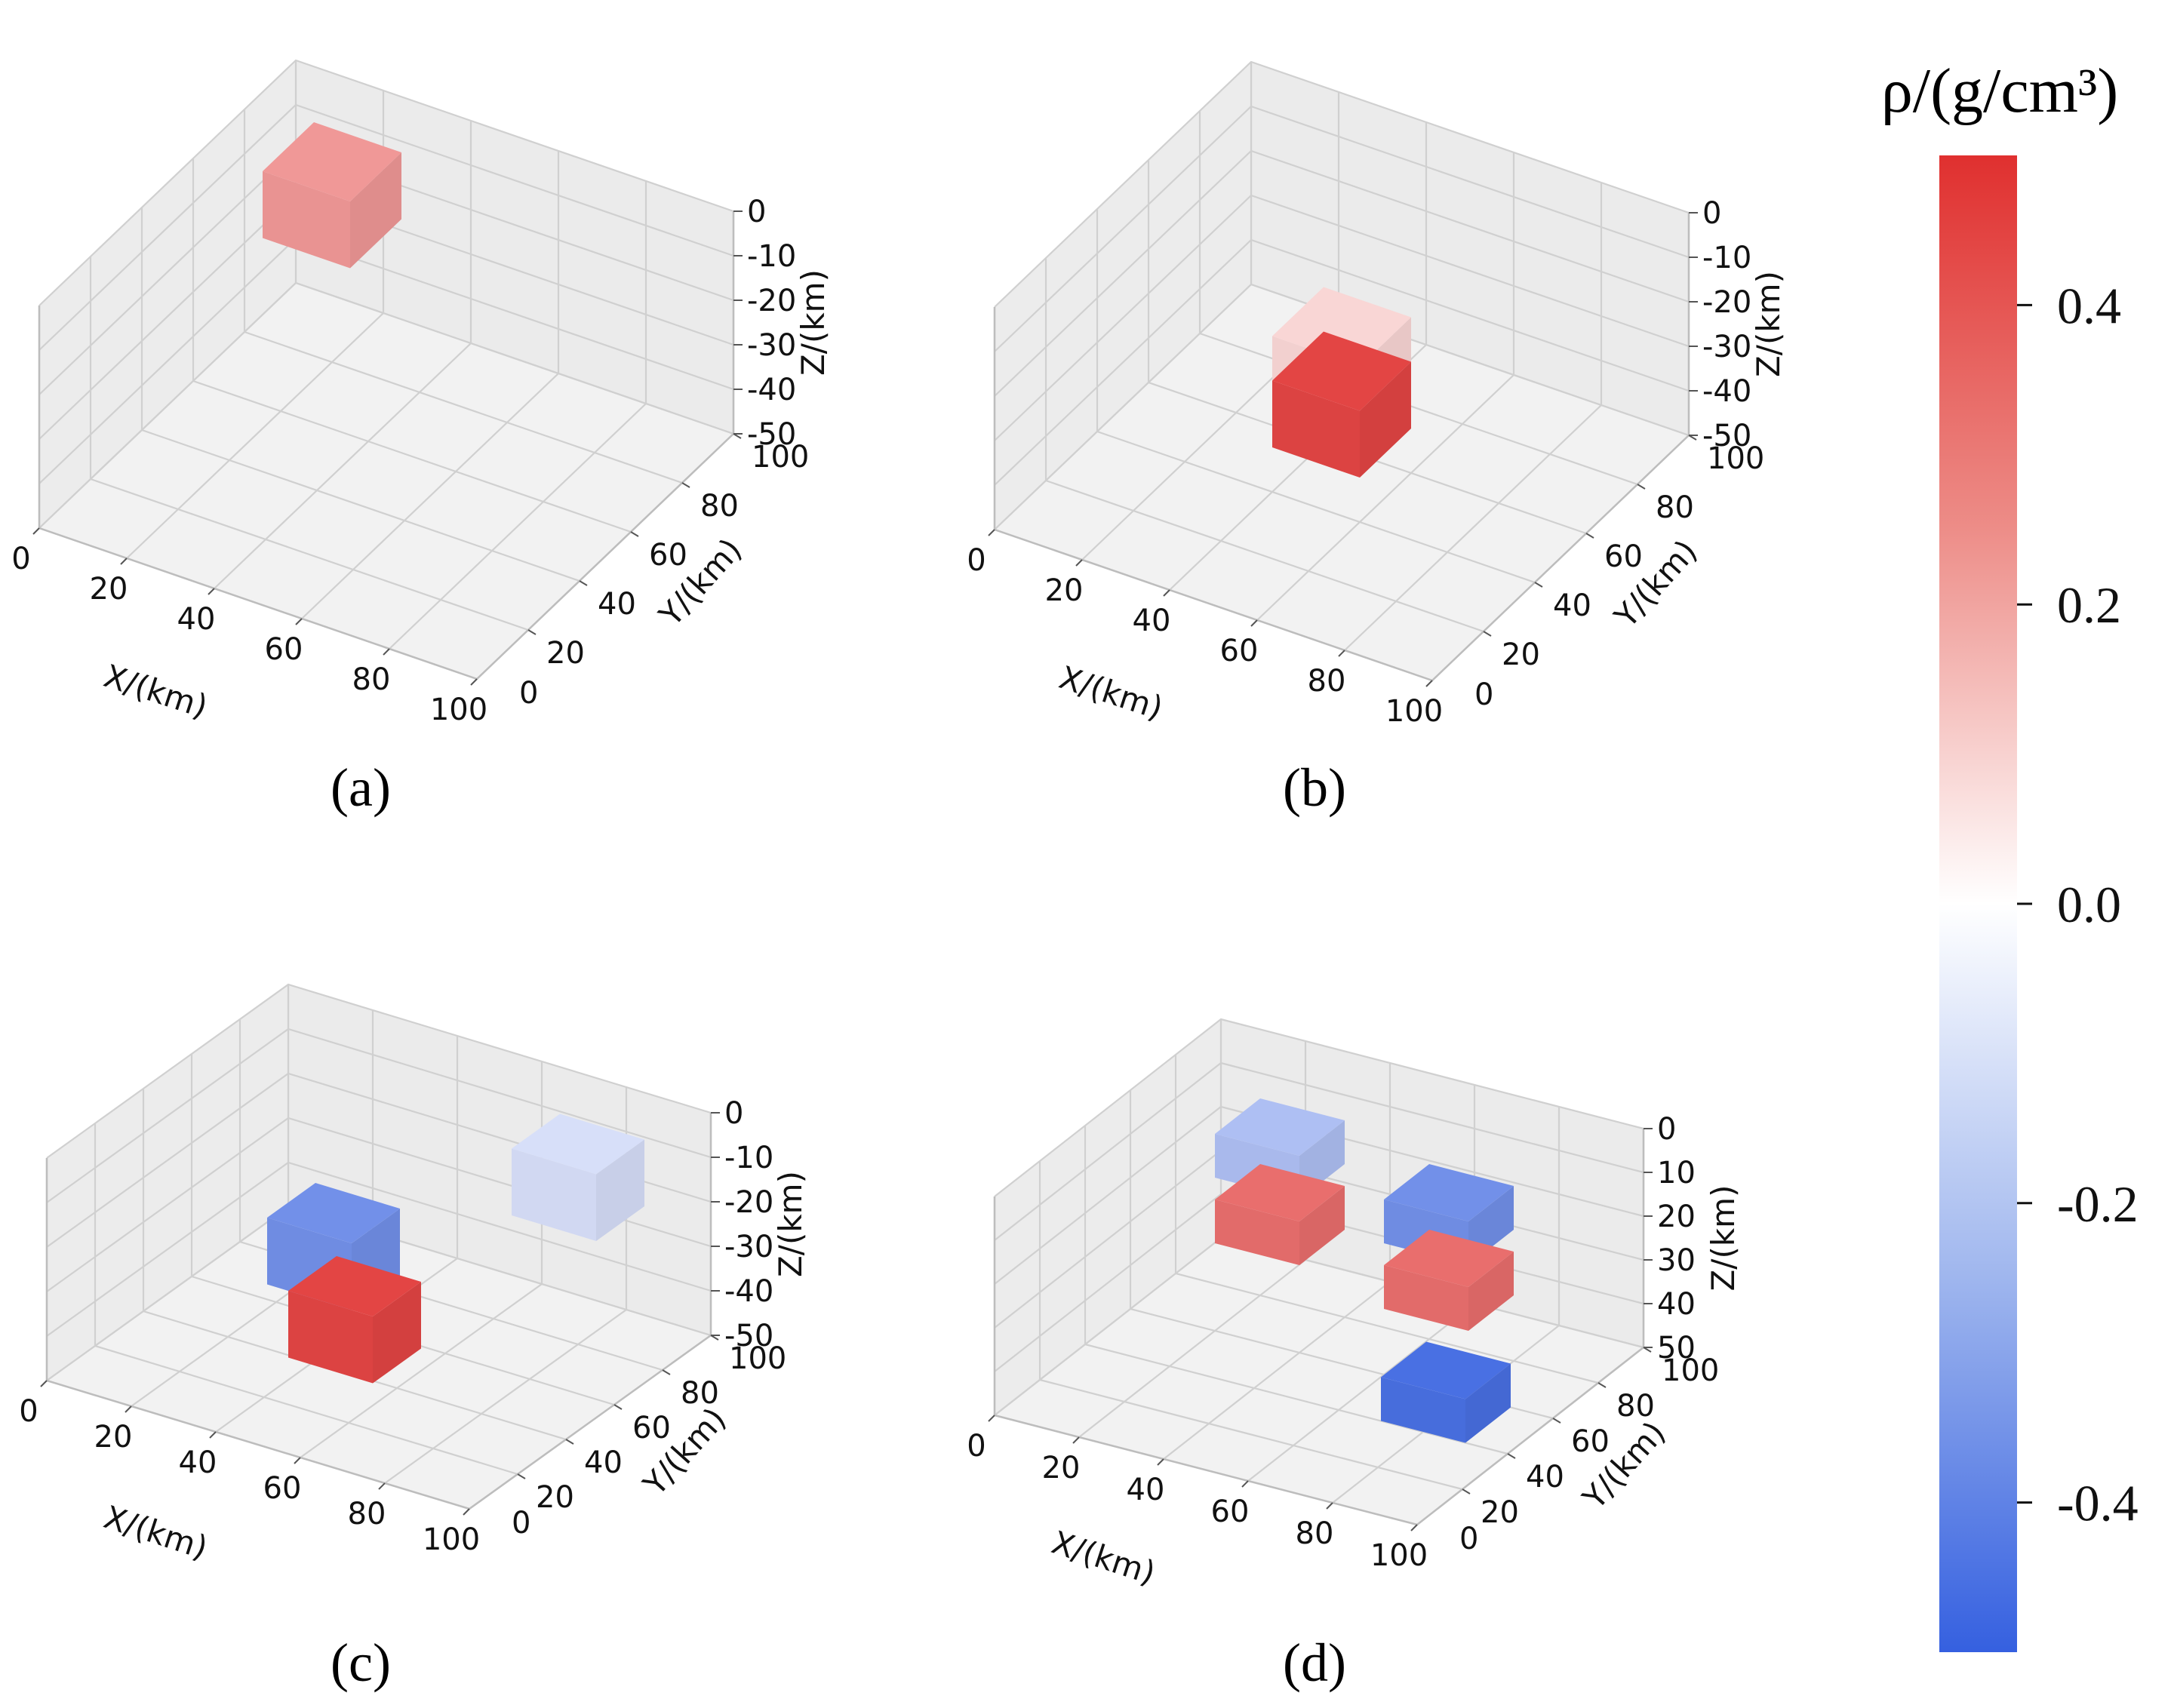 This screenshot has width=2174, height=1708. What do you see at coordinates (2089, 305) in the screenshot?
I see `colorbar-tick-label: 0.4` at bounding box center [2089, 305].